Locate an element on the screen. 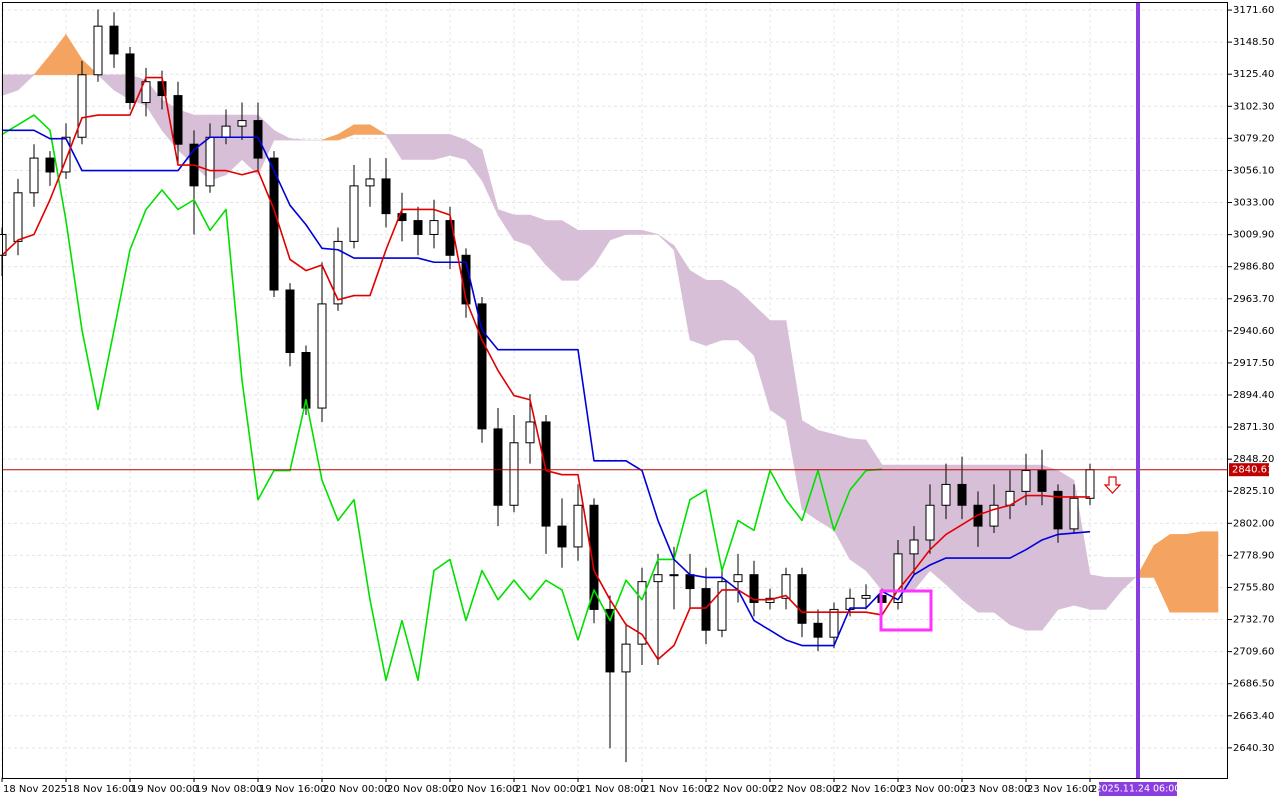  x-tick-label: 19 Nov 08:00 is located at coordinates (228, 789).